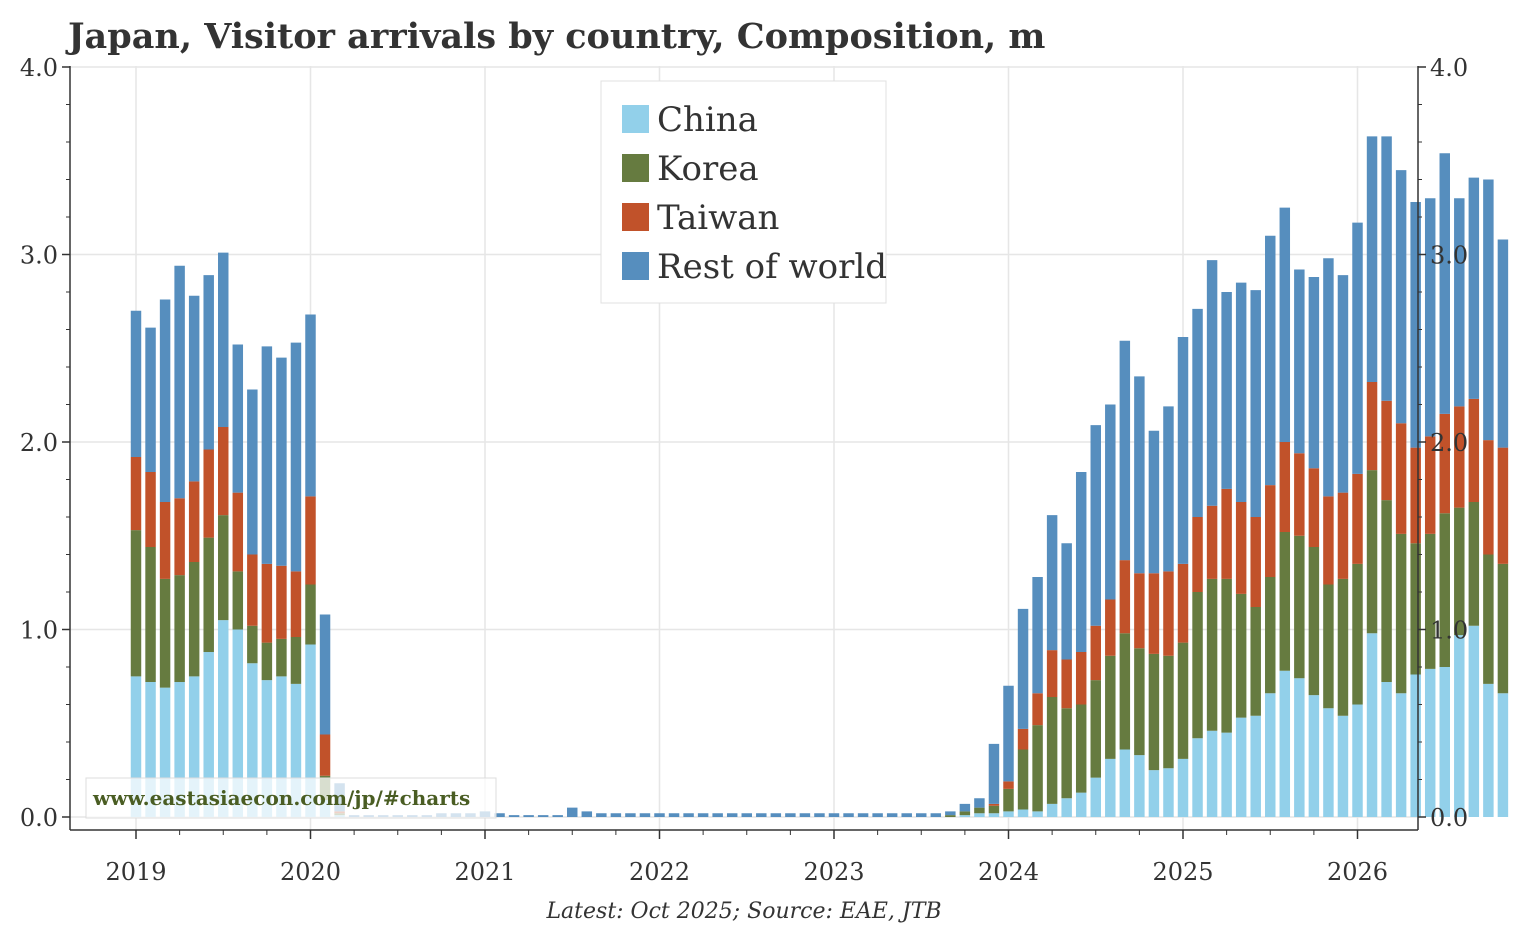 The width and height of the screenshot is (1534, 930). What do you see at coordinates (310, 872) in the screenshot?
I see `x-tick-label: 2020` at bounding box center [310, 872].